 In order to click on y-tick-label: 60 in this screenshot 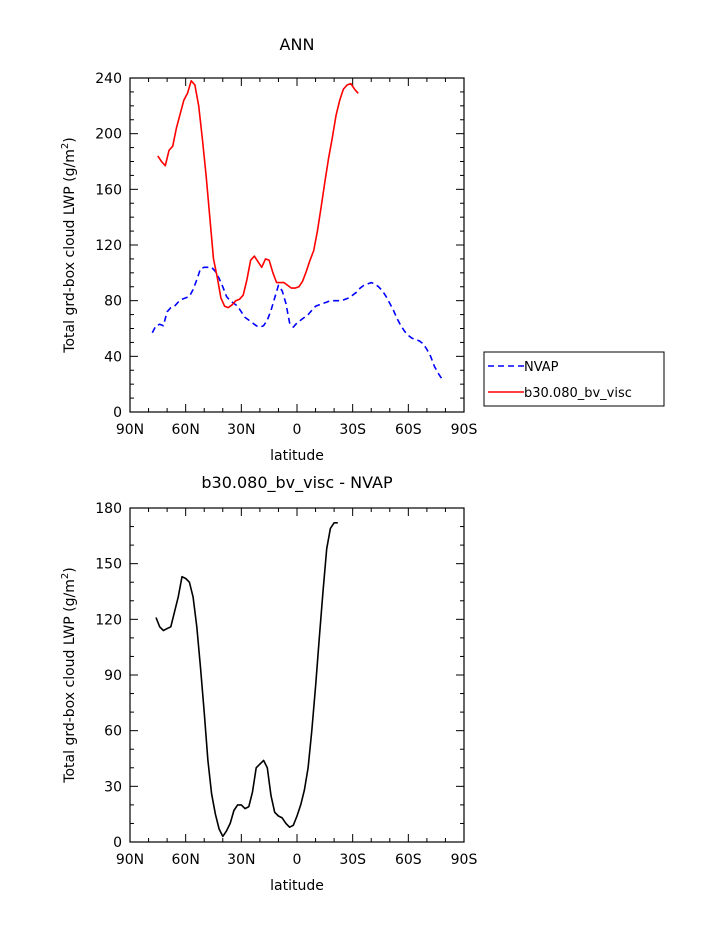, I will do `click(113, 732)`.